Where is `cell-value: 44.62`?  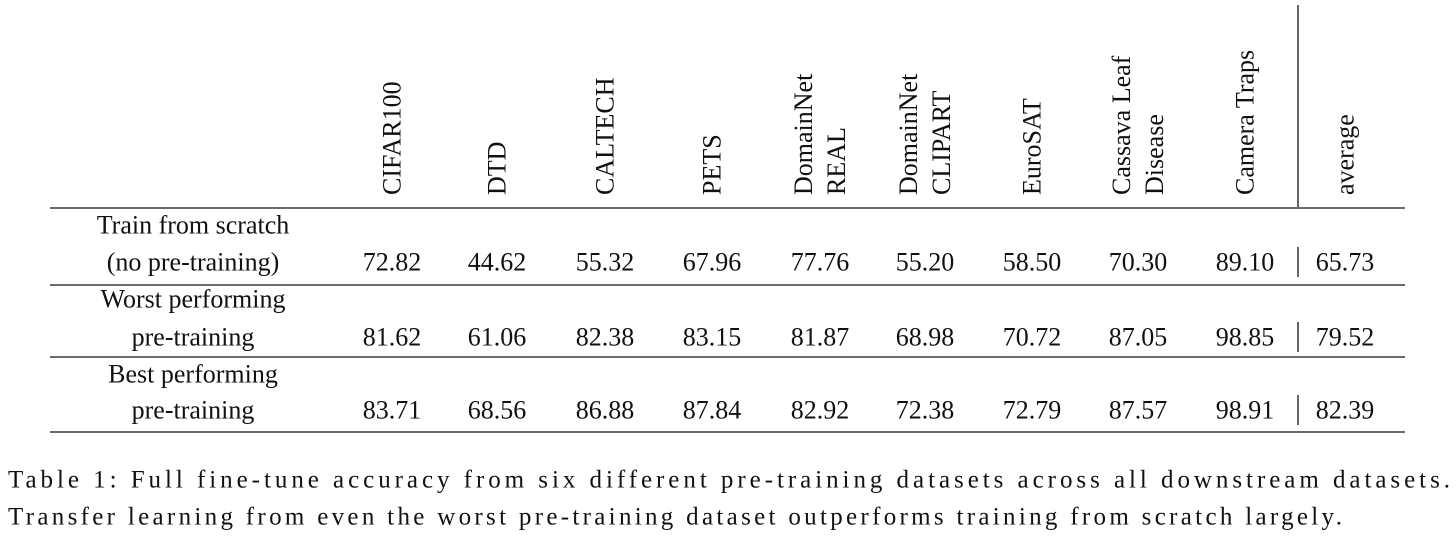 cell-value: 44.62 is located at coordinates (497, 262).